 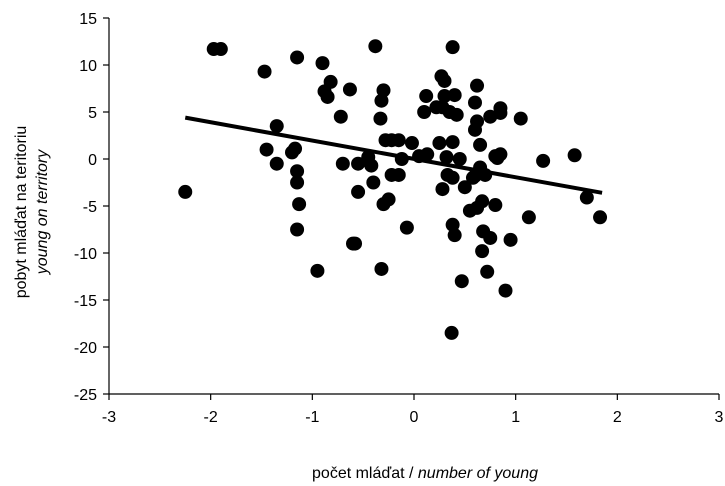 What do you see at coordinates (85, 395) in the screenshot?
I see `y-tick-label: -25` at bounding box center [85, 395].